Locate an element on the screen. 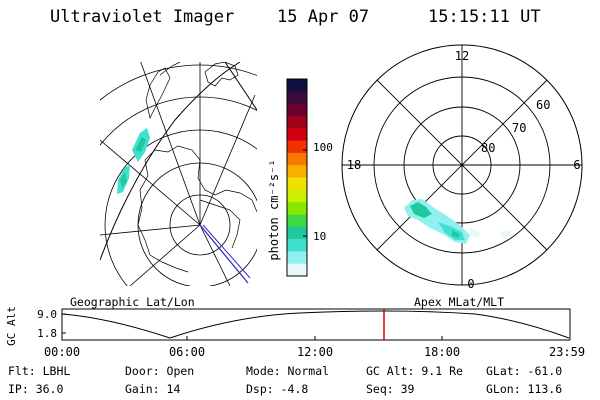 The width and height of the screenshot is (600, 400). timeline-xtick-2: 12:00 is located at coordinates (315, 352).